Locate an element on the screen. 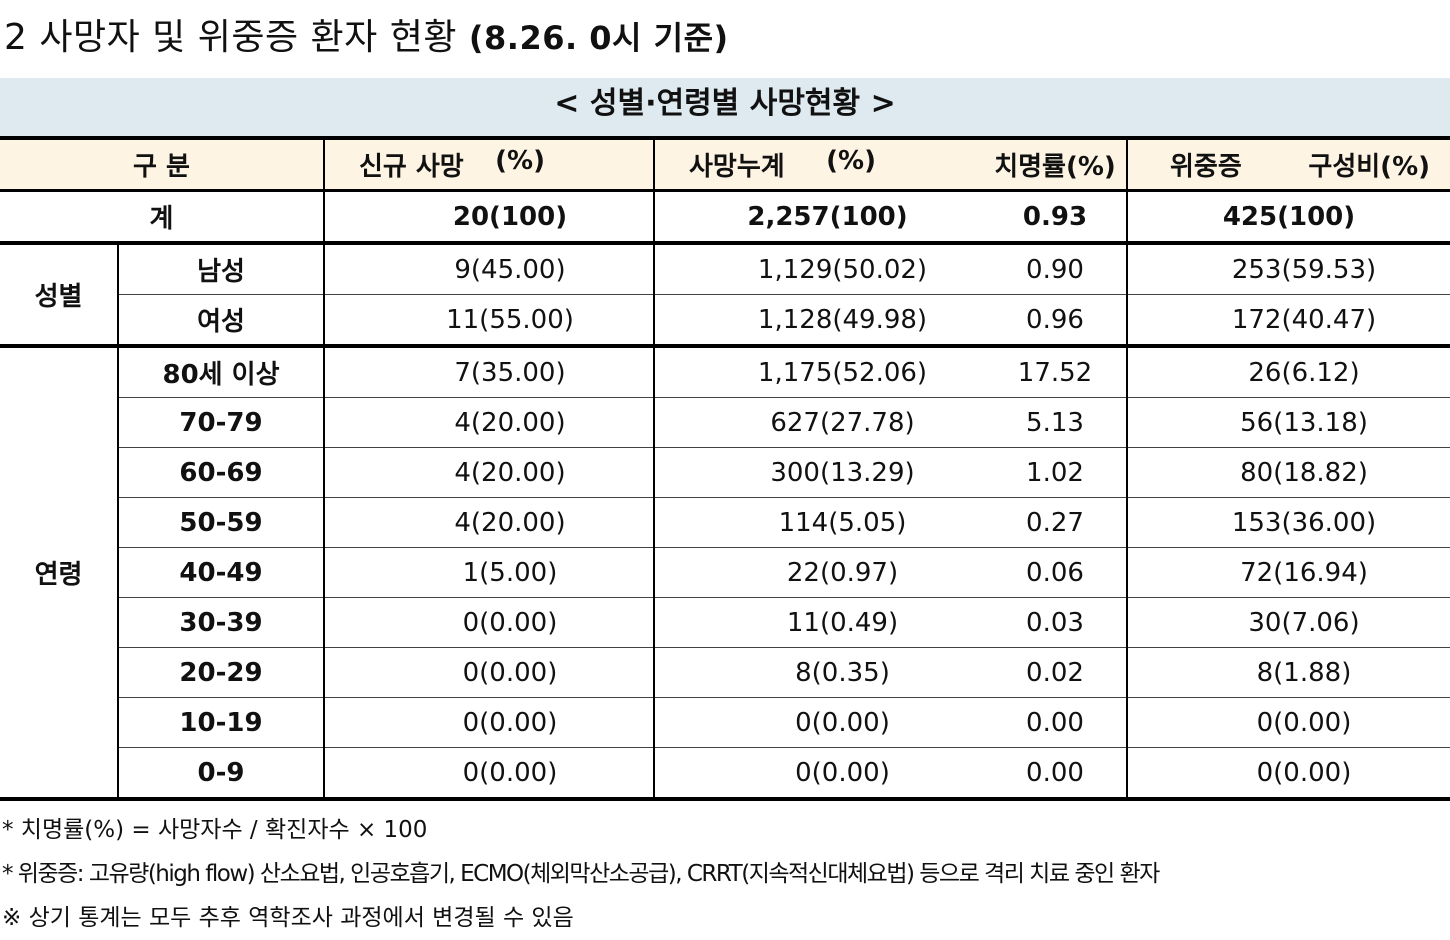 The height and width of the screenshot is (940, 1450). gender-row: 성별 남성 9(45.00) 1,129(50.02) 0.90 253(59.53) is located at coordinates (725, 295).